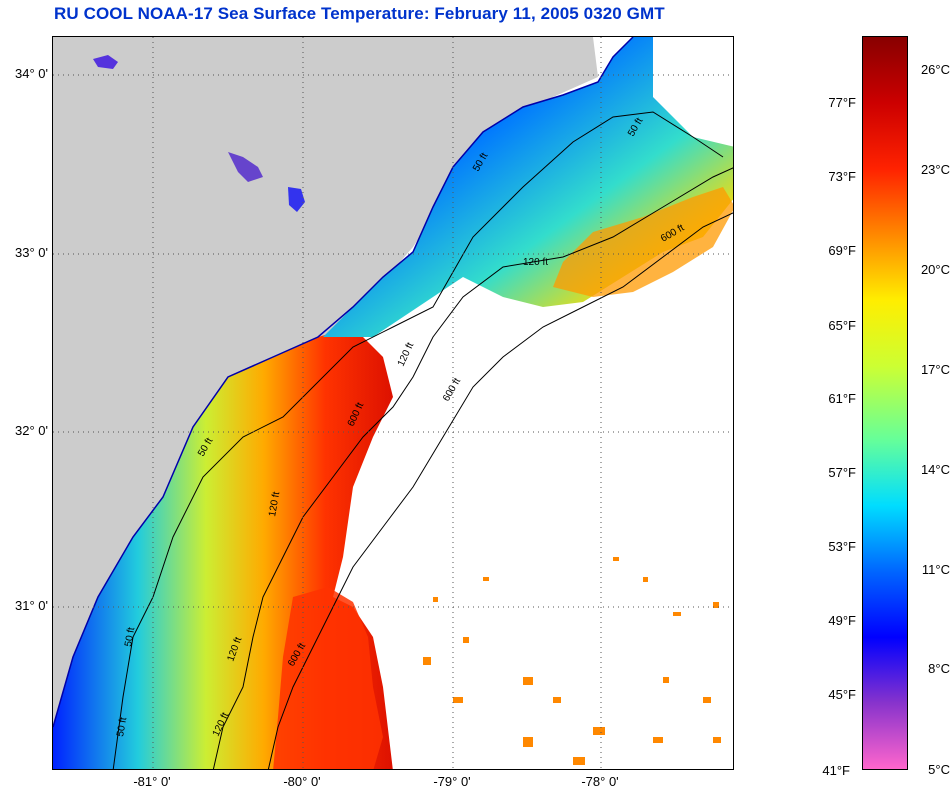  Describe the element at coordinates (600, 781) in the screenshot. I see `lon-label: -78° 0'` at that location.